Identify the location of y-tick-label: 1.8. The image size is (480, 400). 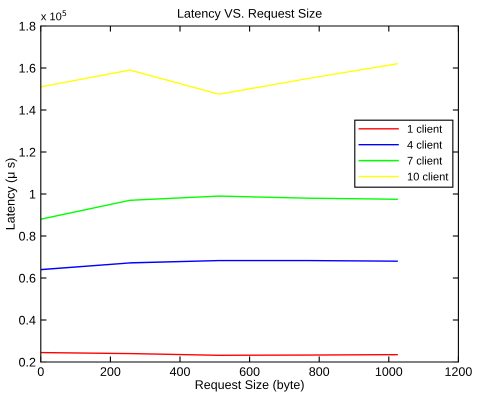
(28, 26).